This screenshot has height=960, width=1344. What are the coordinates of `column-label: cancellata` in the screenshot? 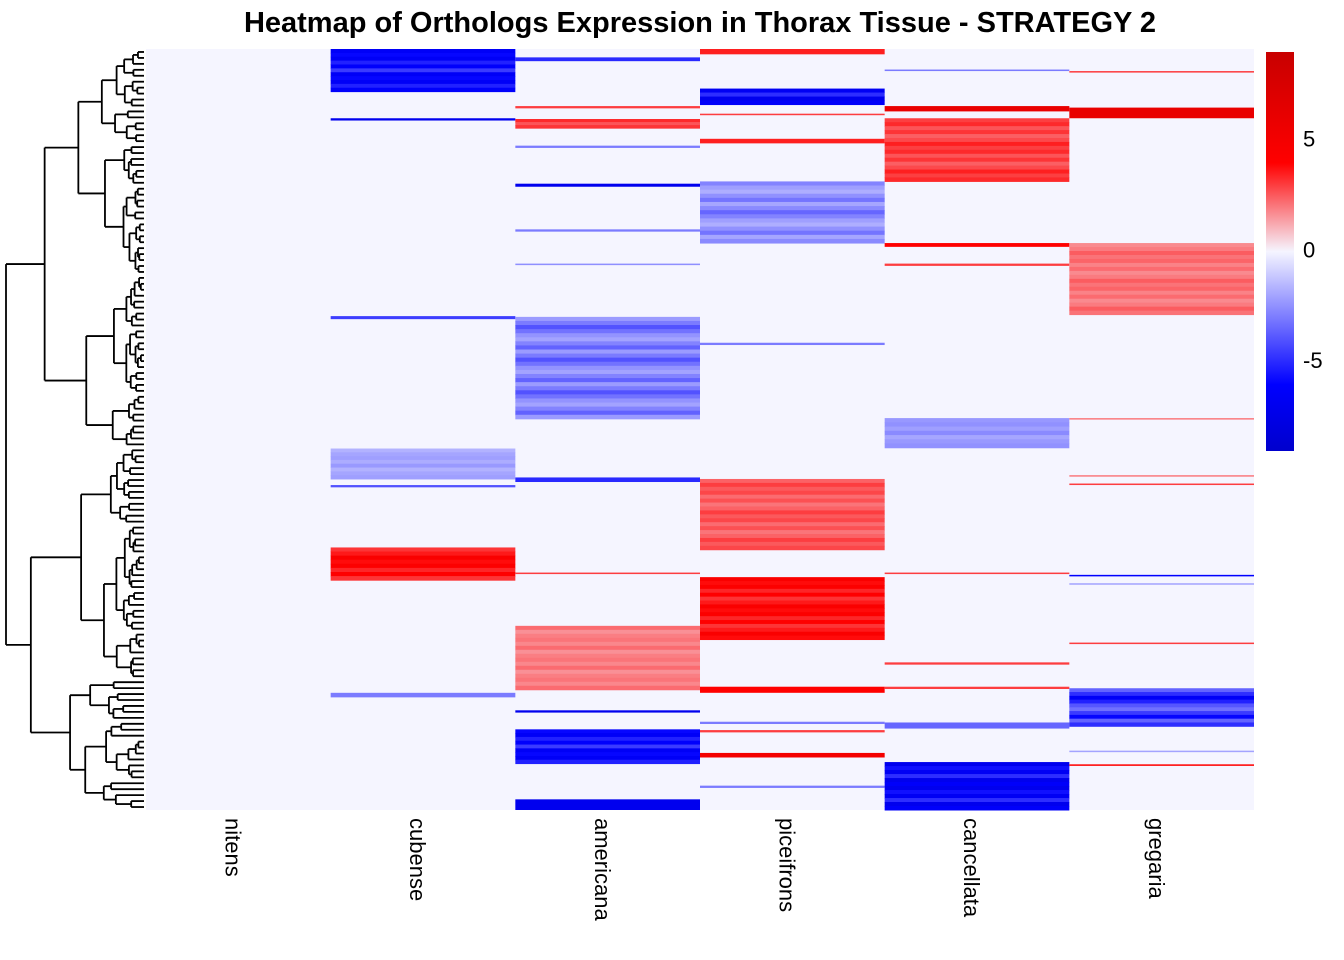 It's located at (971, 868).